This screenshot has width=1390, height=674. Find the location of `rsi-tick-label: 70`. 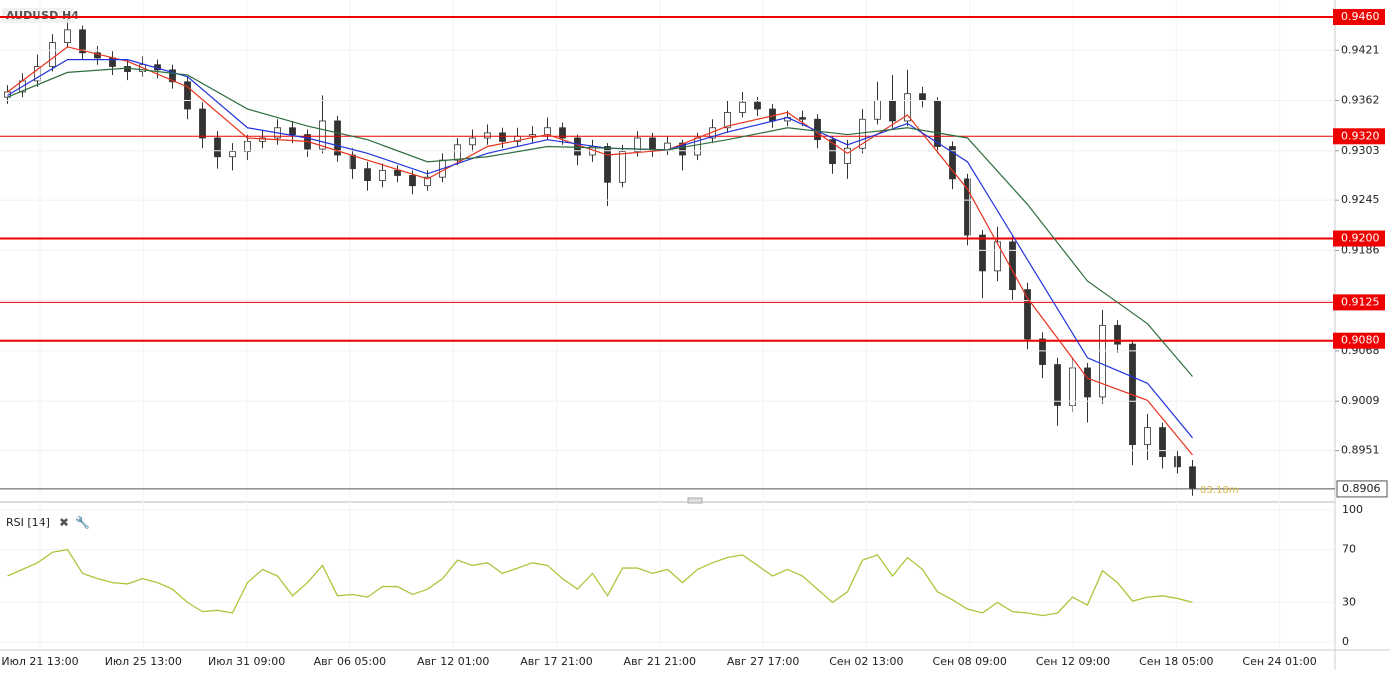

rsi-tick-label: 70 is located at coordinates (1349, 549).